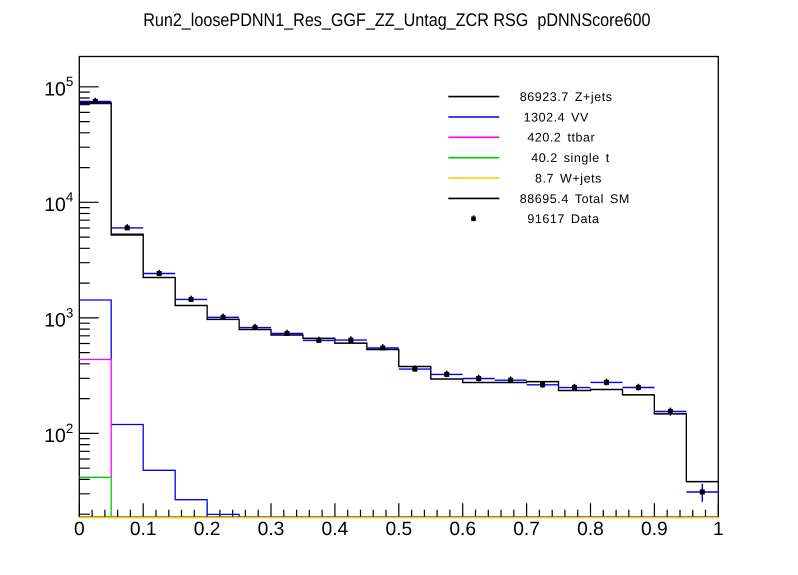 This screenshot has width=798, height=575. I want to click on svg-text: 0.6, so click(462, 529).